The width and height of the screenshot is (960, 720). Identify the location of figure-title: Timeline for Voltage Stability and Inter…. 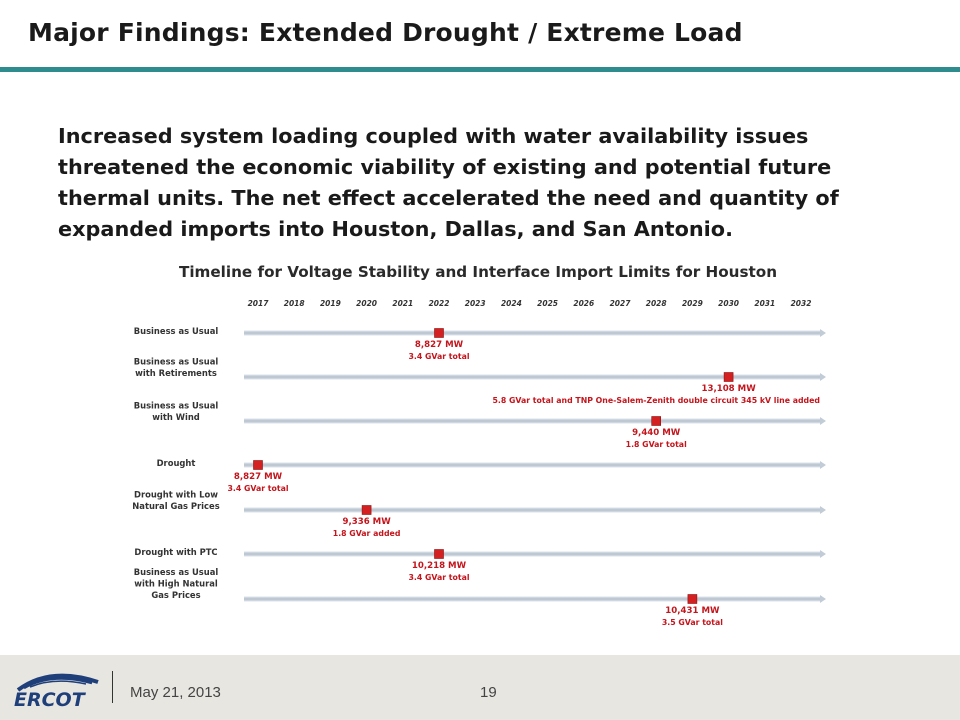
(478, 272).